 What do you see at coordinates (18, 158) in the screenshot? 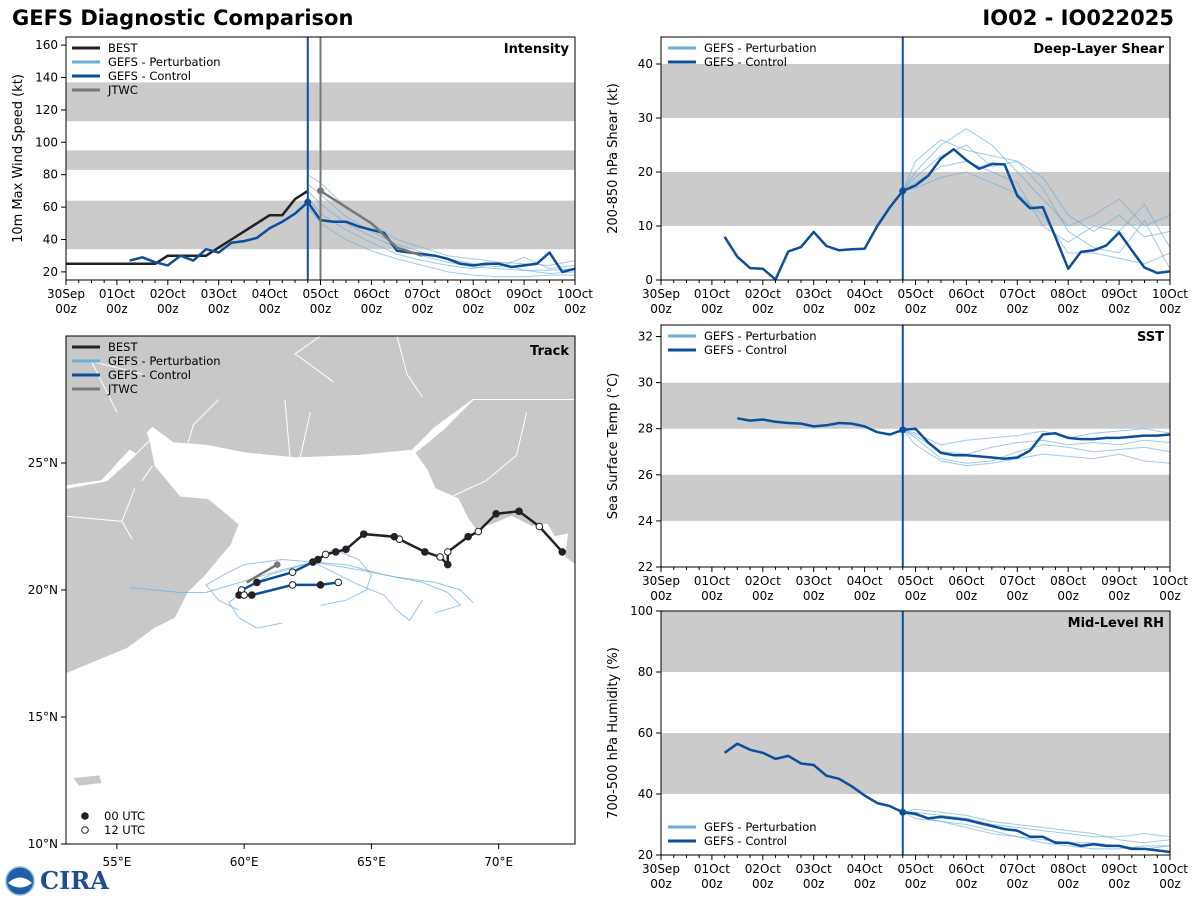
I see `intensity-ylabel: 10m Max Wind Speed (kt)` at bounding box center [18, 158].